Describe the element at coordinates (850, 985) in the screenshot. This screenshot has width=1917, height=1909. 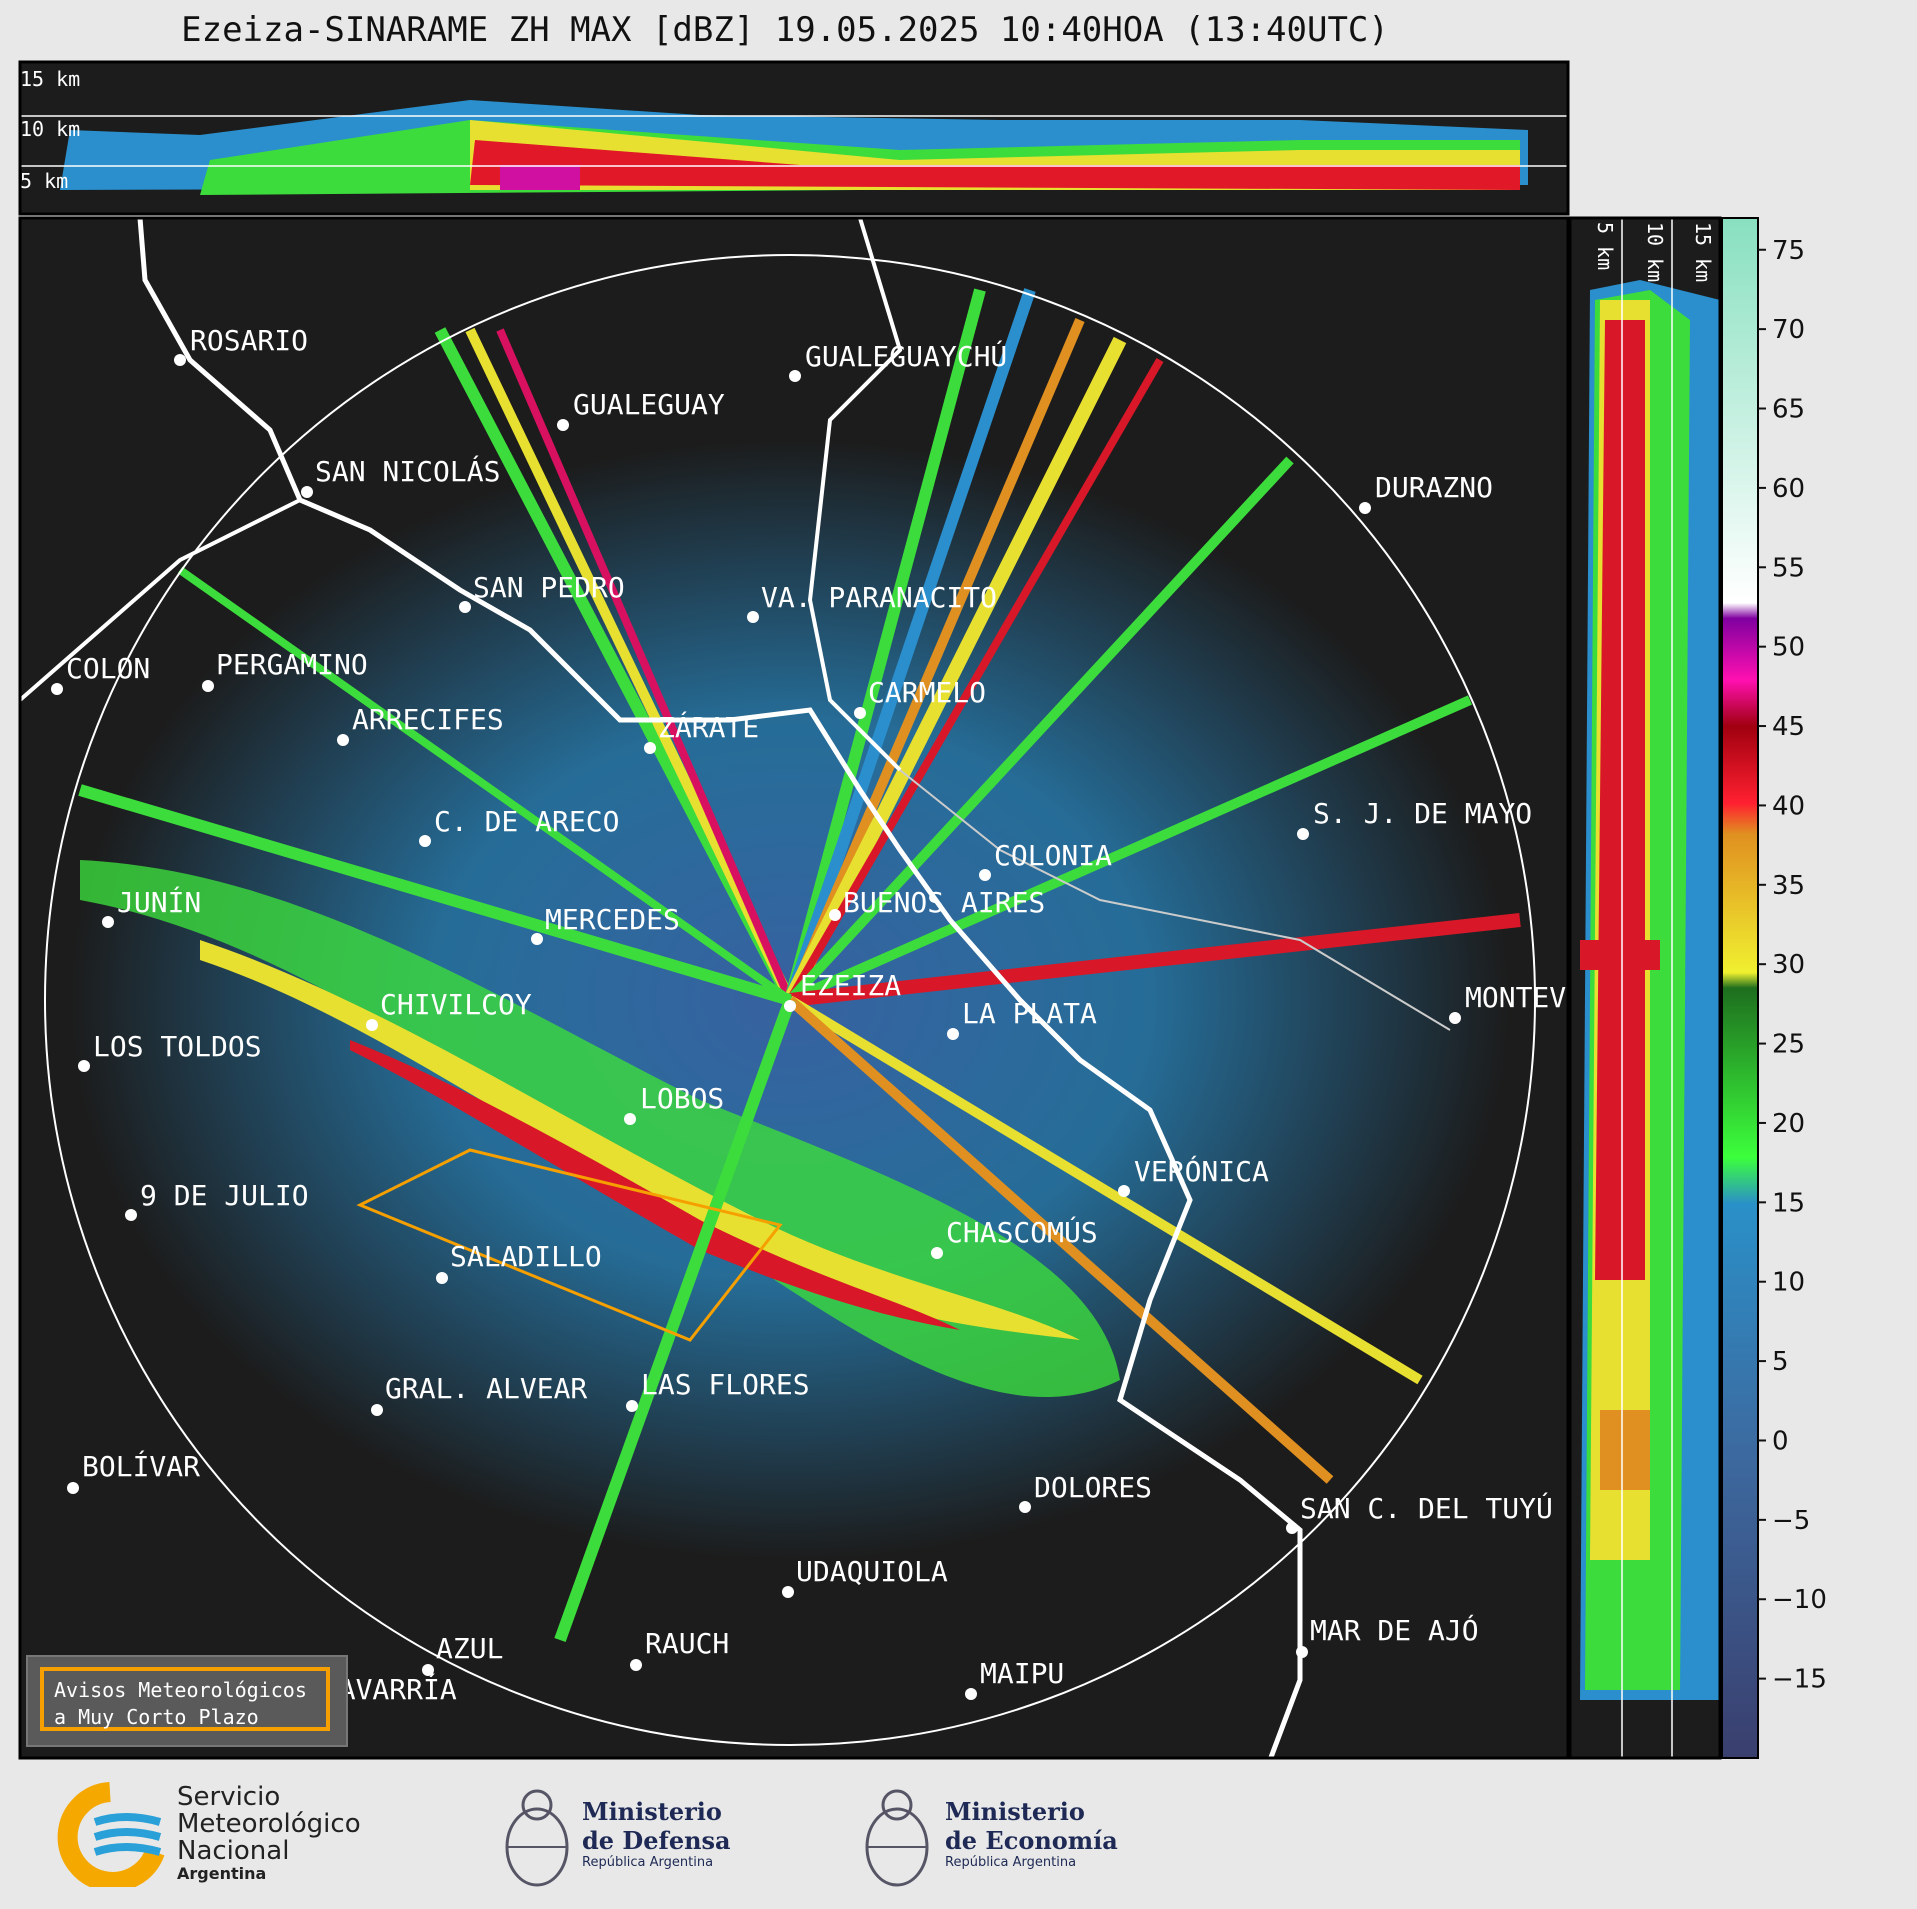
I see `svg-text: EZEIZA` at that location.